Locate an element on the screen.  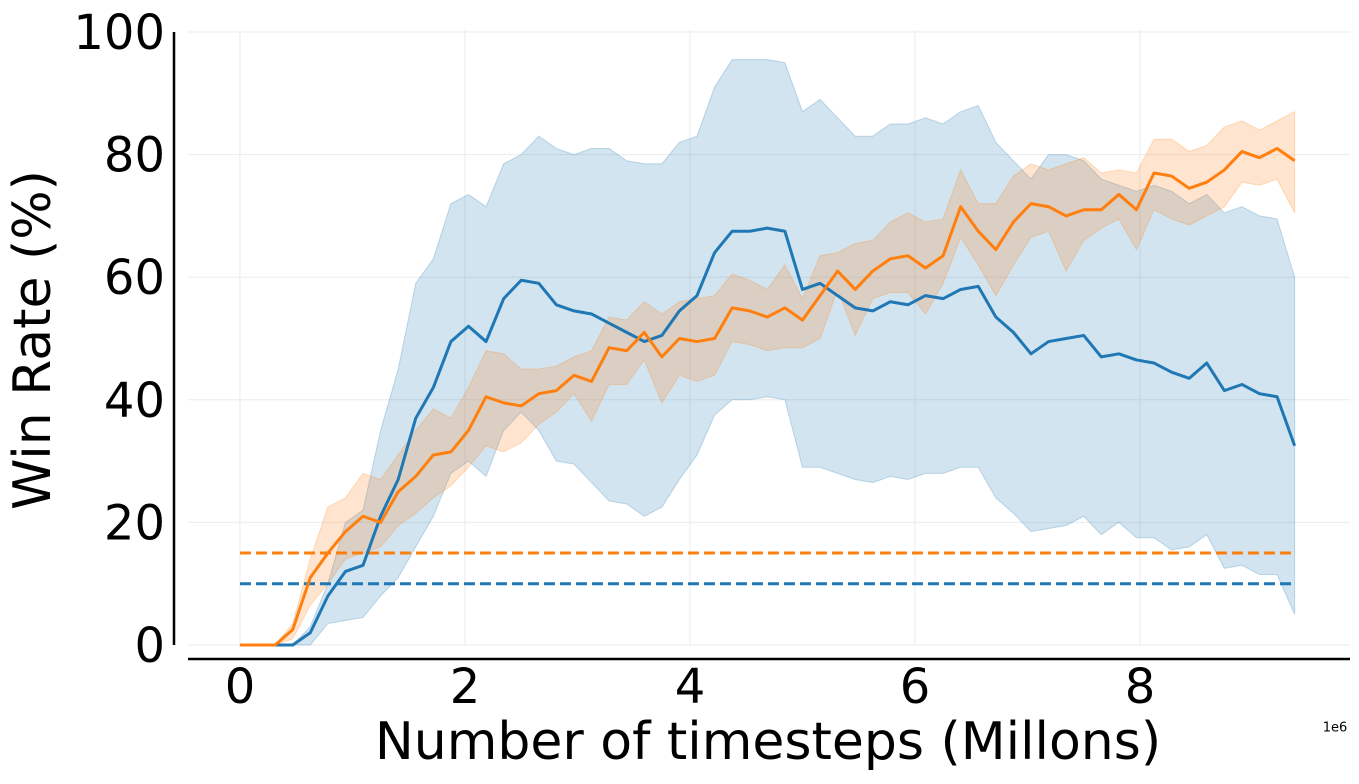
y-tick-label: 60 is located at coordinates (134, 278).